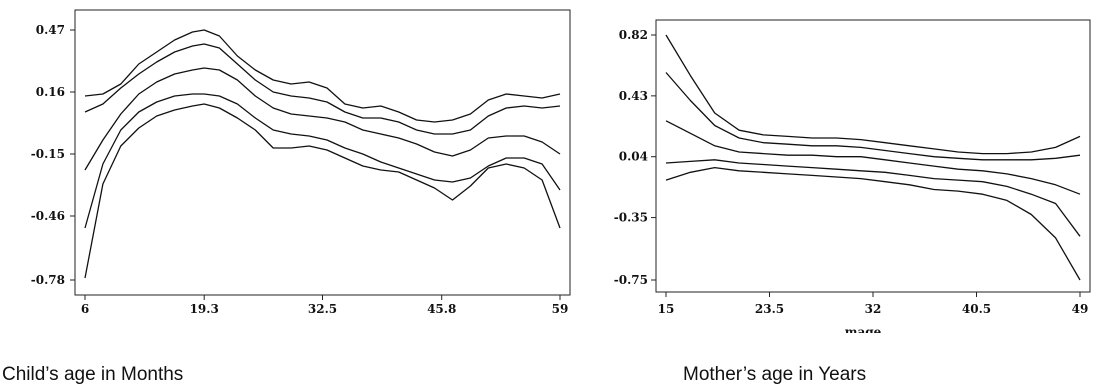 This screenshot has height=387, width=1095. What do you see at coordinates (633, 96) in the screenshot?
I see `y-tick-label: 0.43` at bounding box center [633, 96].